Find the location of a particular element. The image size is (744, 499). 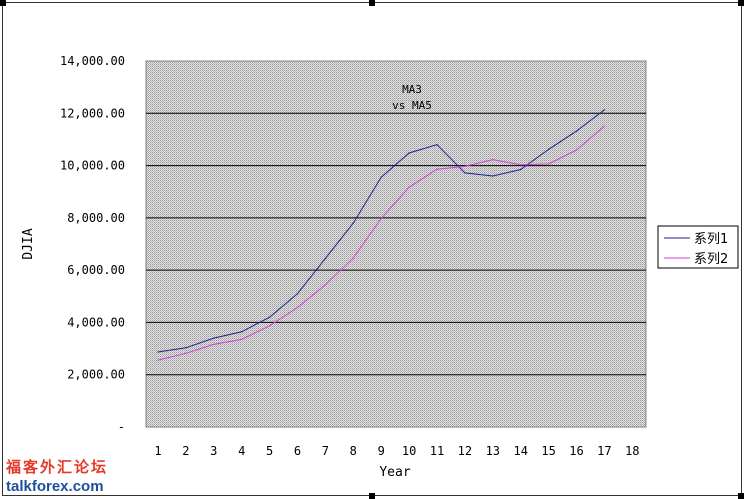

x-tick-label: 17 is located at coordinates (604, 451).